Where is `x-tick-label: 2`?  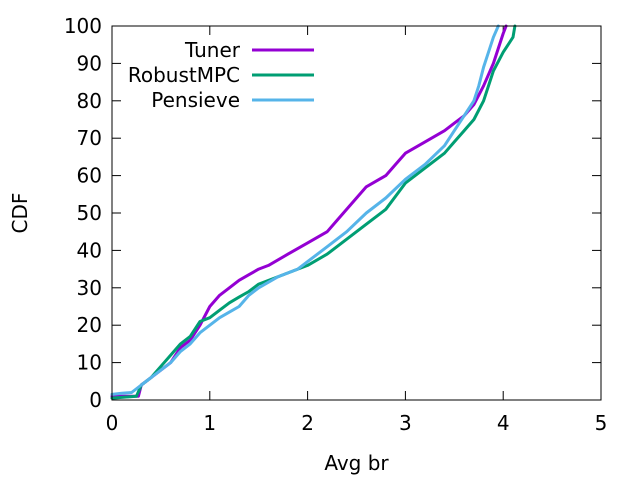 x-tick-label: 2 is located at coordinates (307, 423).